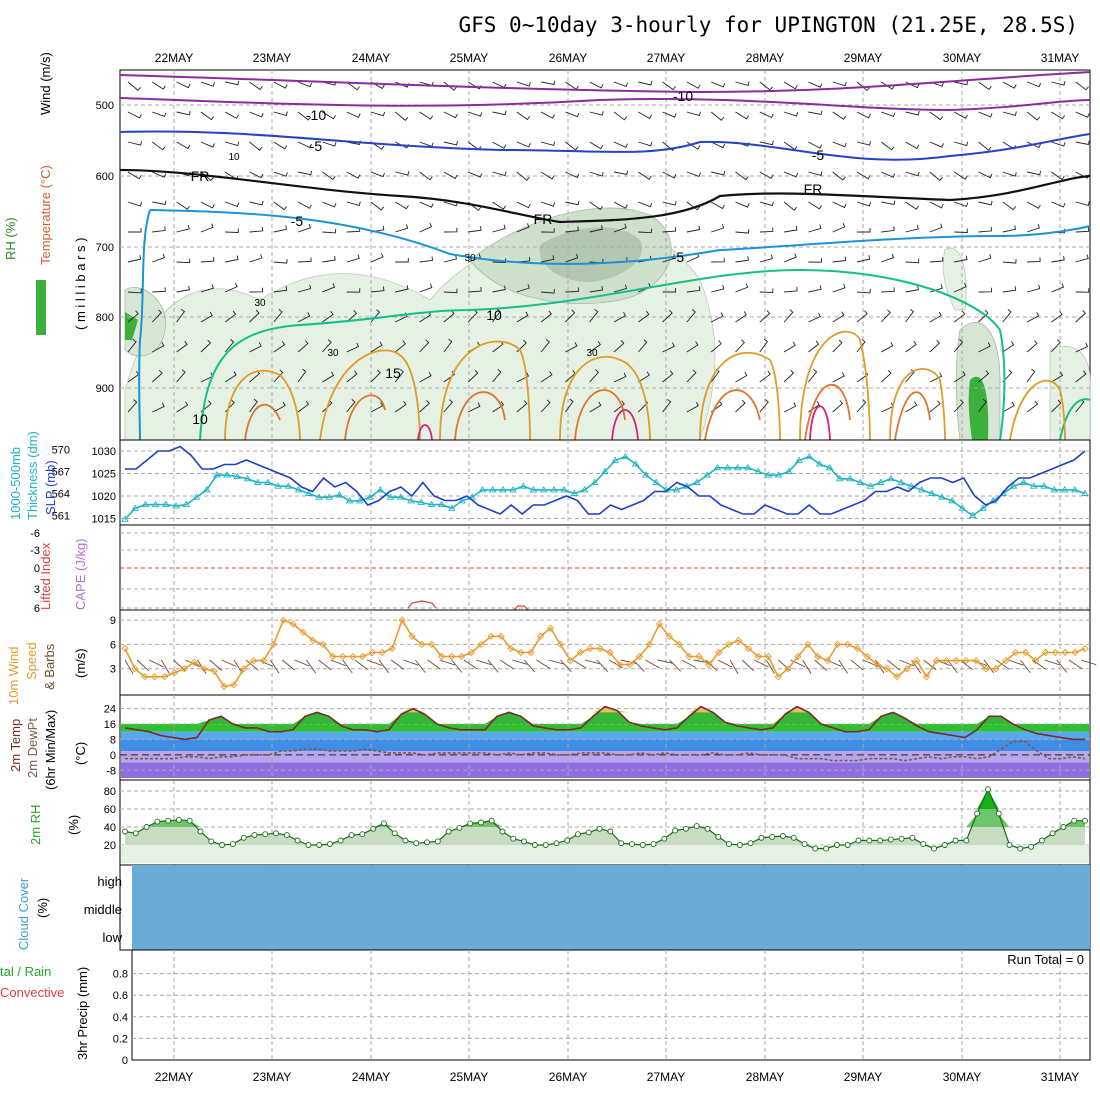 The height and width of the screenshot is (1100, 1100). What do you see at coordinates (469, 58) in the screenshot?
I see `date-label-top: 25MAY` at bounding box center [469, 58].